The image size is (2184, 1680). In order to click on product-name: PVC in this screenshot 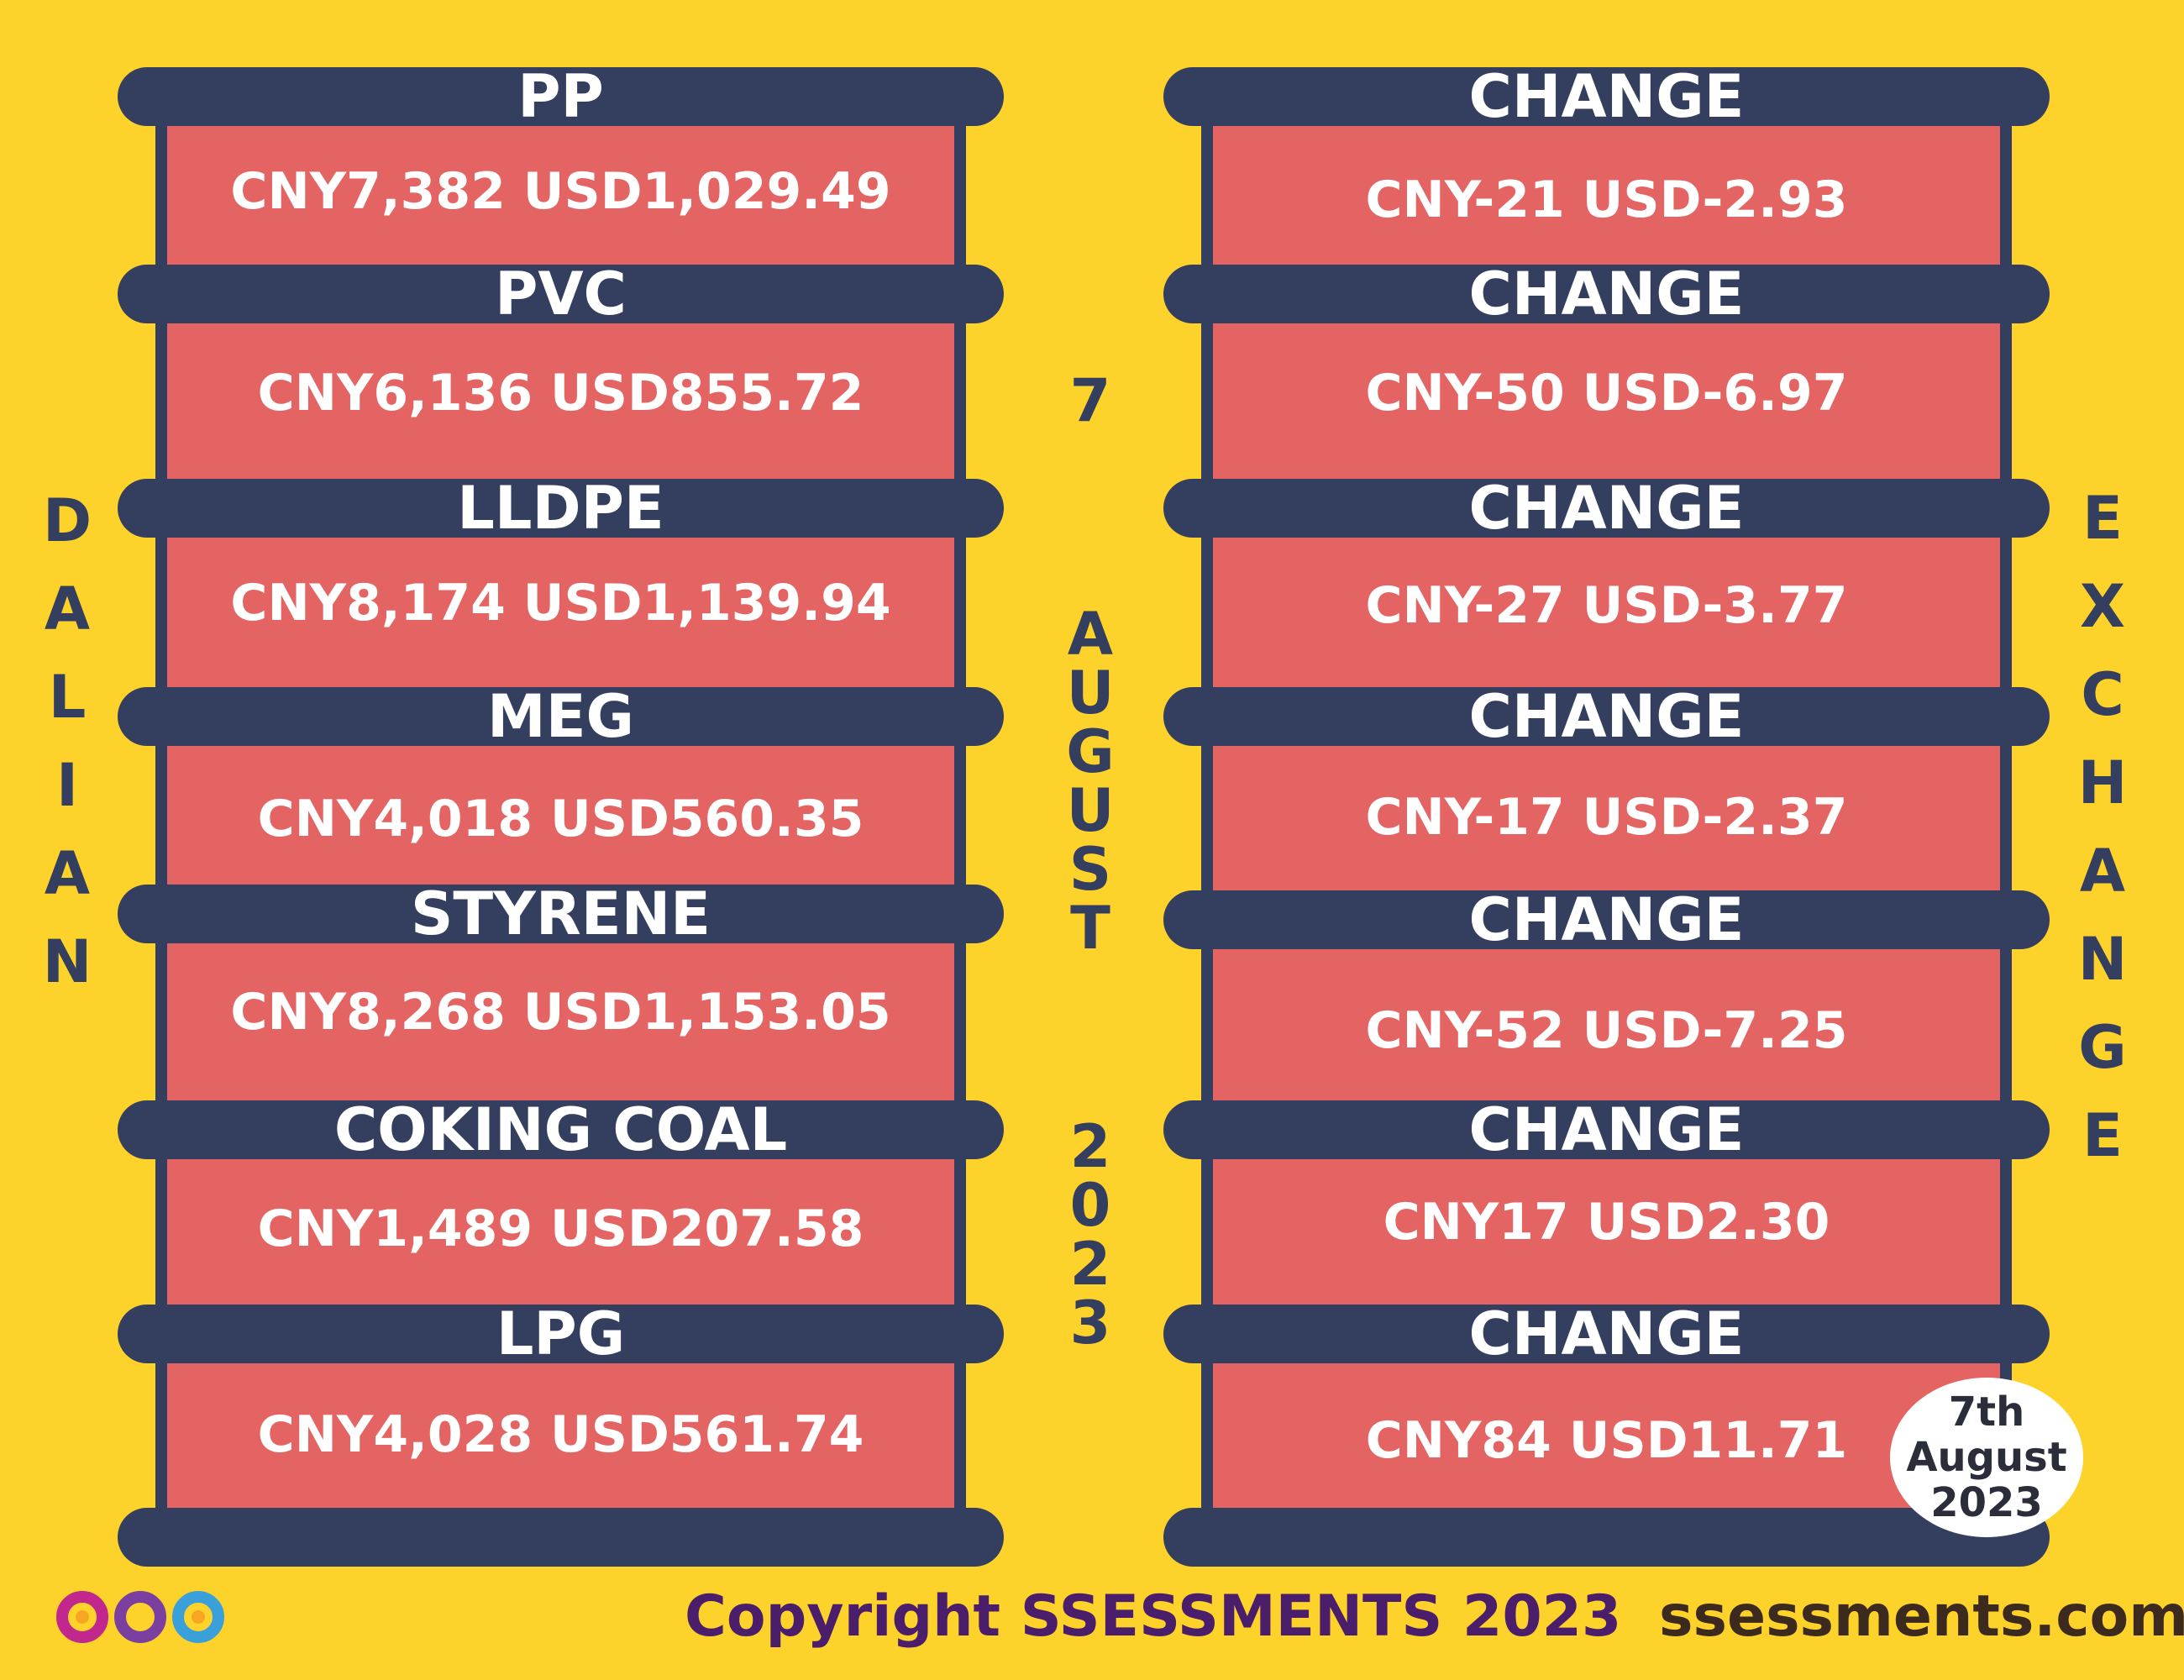, I will do `click(561, 294)`.